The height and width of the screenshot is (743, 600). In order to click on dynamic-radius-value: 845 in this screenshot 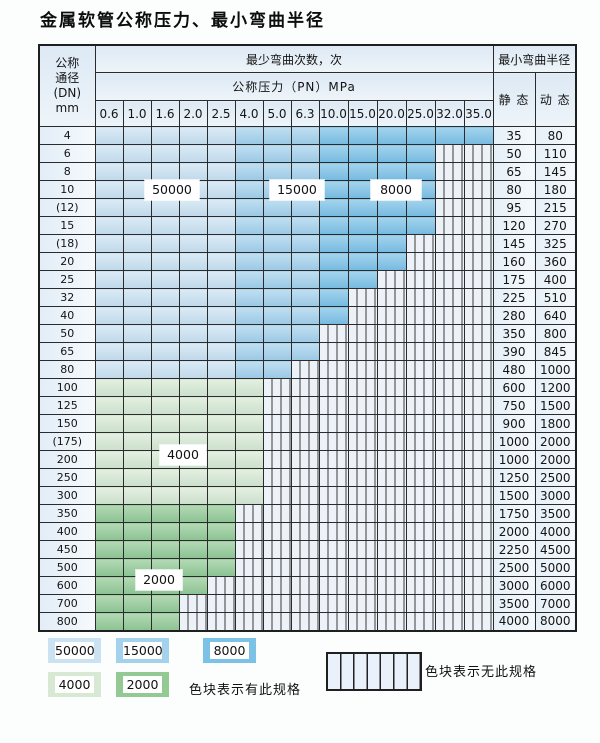, I will do `click(555, 351)`.